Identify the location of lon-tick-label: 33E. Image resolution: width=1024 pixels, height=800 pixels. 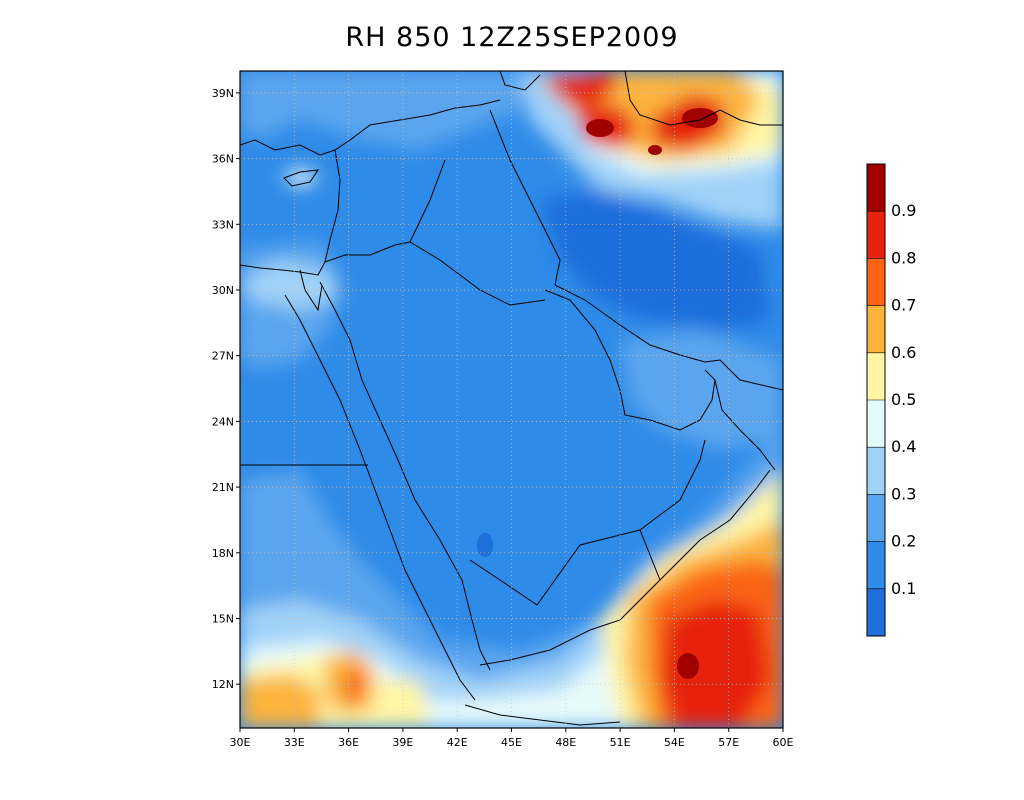
(294, 742).